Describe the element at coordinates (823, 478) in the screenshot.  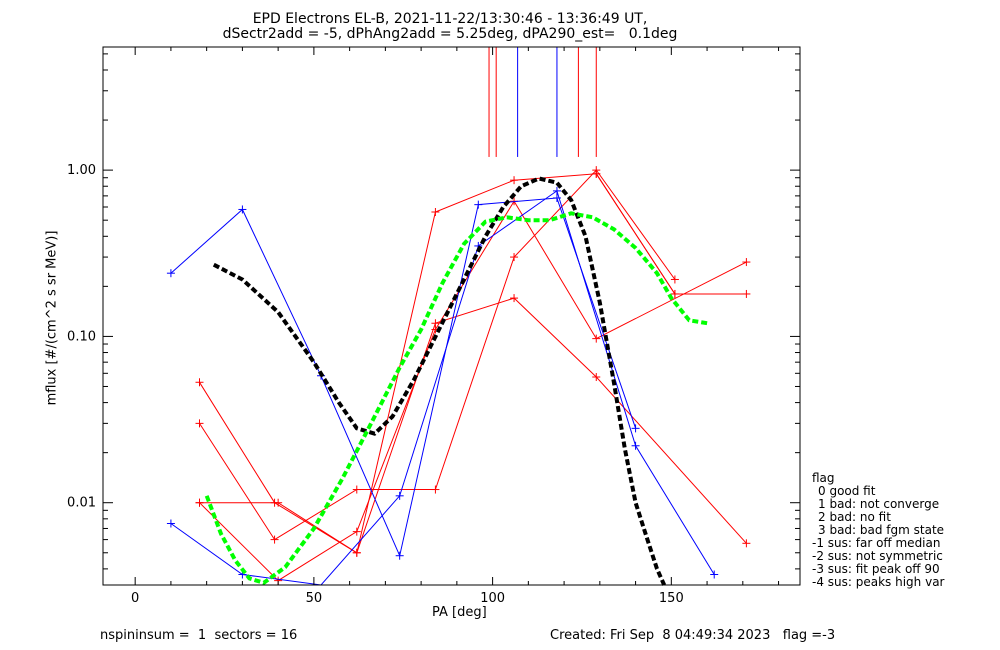
I see `legend-title: flag` at that location.